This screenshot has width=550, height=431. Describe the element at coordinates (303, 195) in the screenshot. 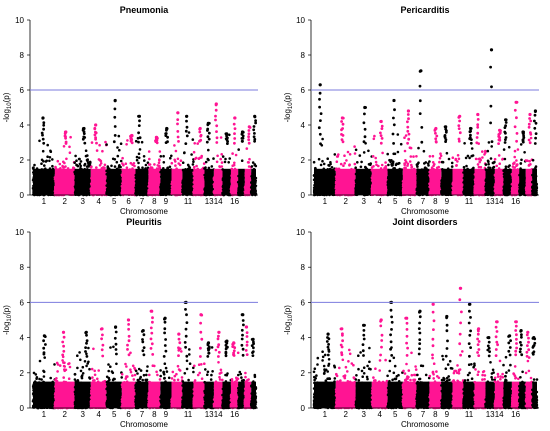

I see `y-tick-label: 0` at that location.